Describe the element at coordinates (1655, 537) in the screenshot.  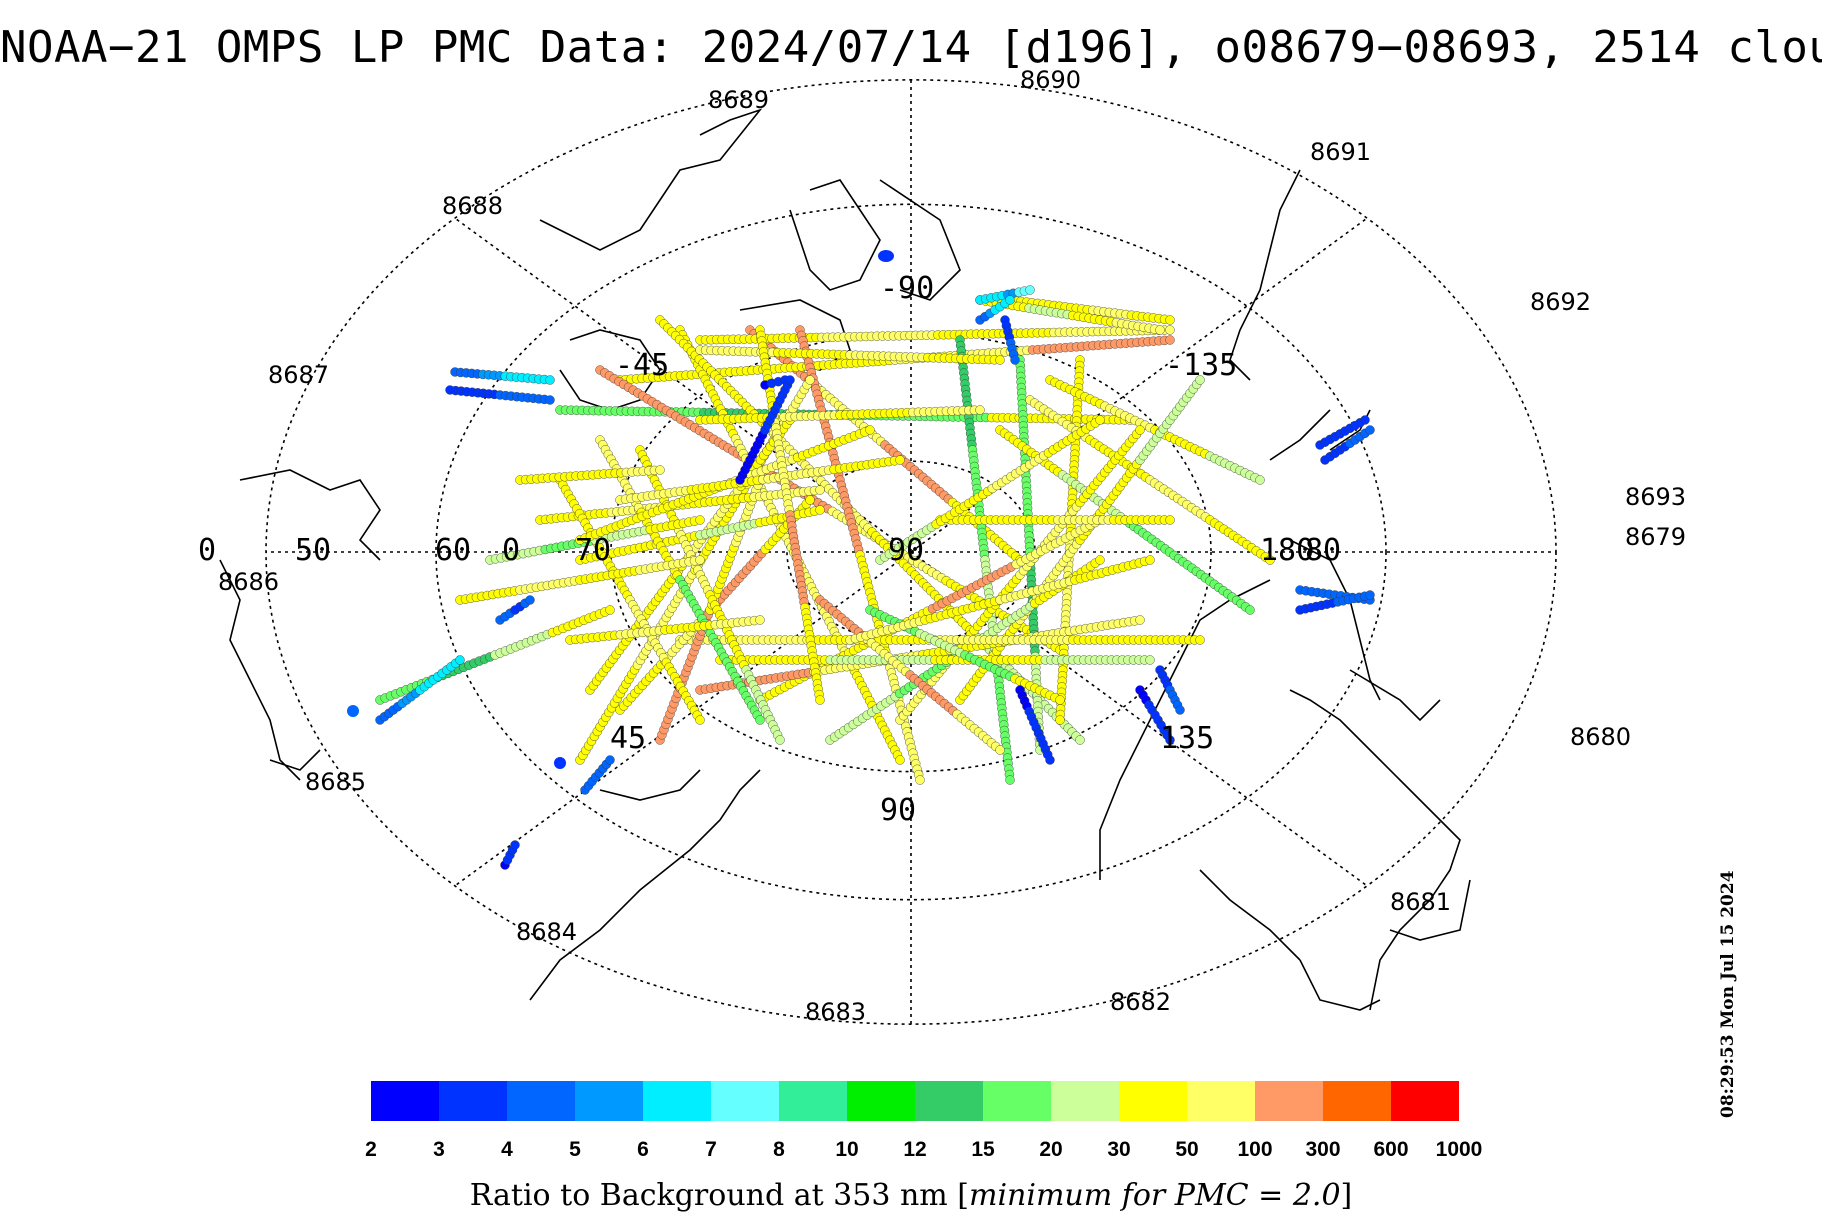
I see `orbit-label: 8679` at that location.